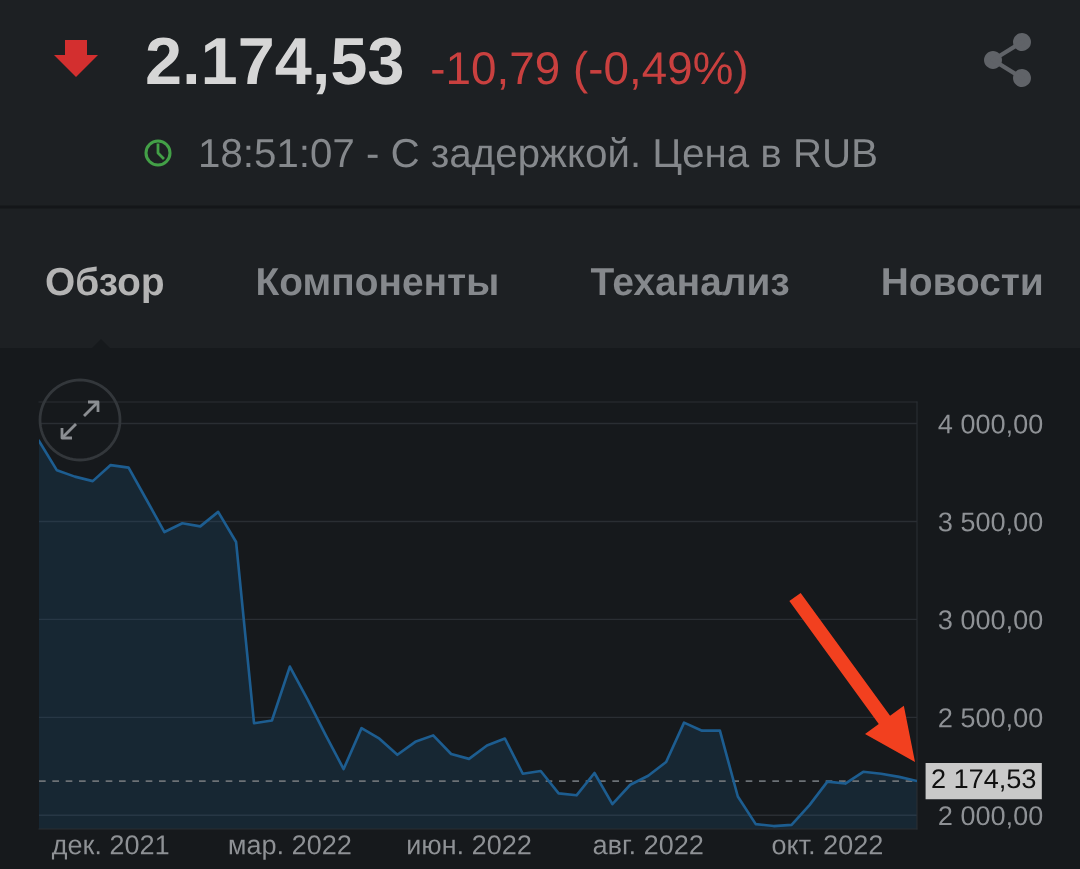 The width and height of the screenshot is (1080, 869). I want to click on text: Обзор, so click(105, 285).